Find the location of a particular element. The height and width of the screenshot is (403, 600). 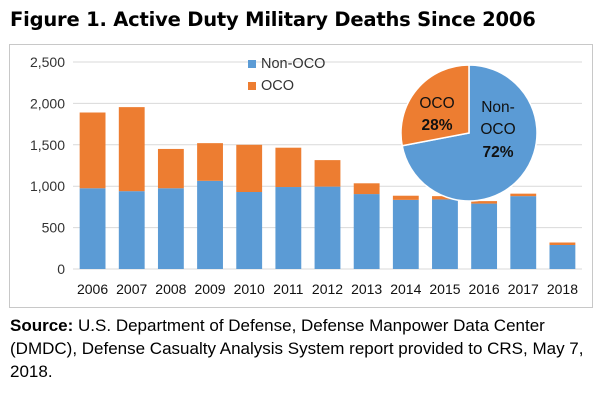

x-tick-label: 2009 is located at coordinates (209, 289).